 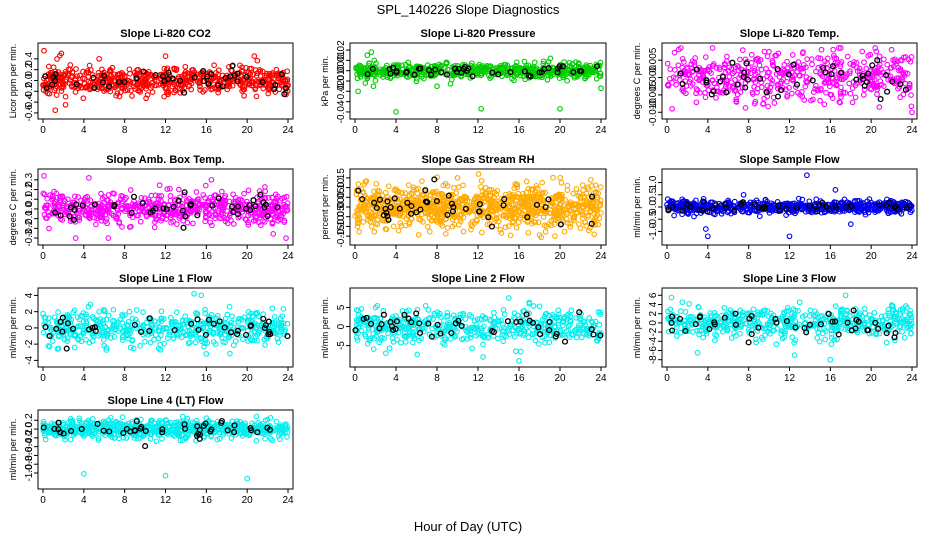 I want to click on y-axis-label: degrees C per min., so click(x=637, y=81).